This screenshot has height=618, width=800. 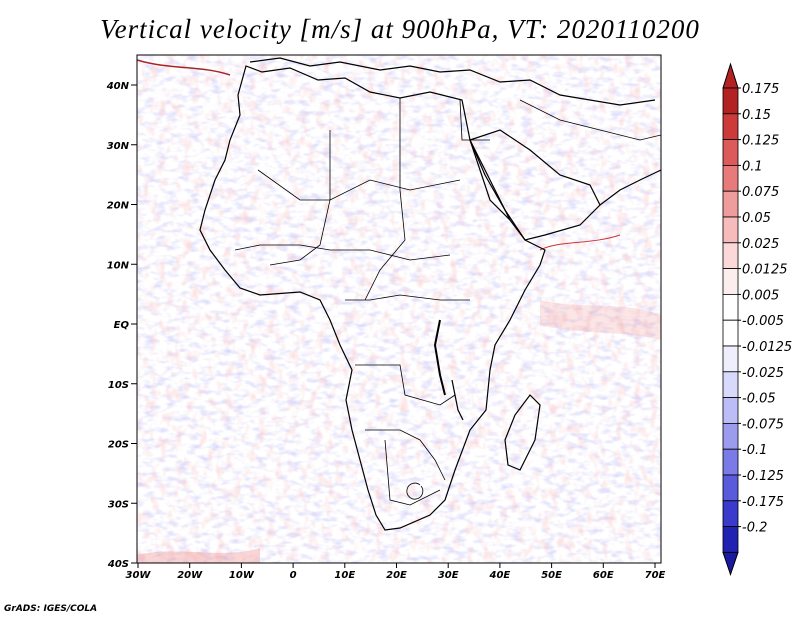 I want to click on colorbar-label: -0.1, so click(x=754, y=450).